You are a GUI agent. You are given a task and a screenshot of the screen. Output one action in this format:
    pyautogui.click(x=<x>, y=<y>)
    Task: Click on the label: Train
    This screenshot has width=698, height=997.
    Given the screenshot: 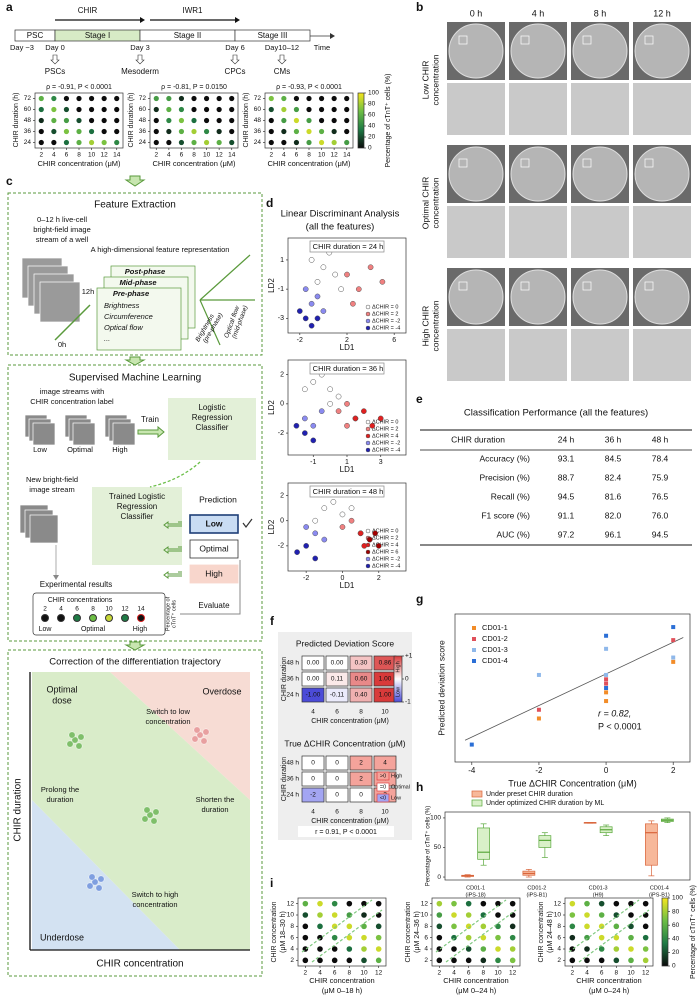 What is the action you would take?
    pyautogui.click(x=150, y=419)
    